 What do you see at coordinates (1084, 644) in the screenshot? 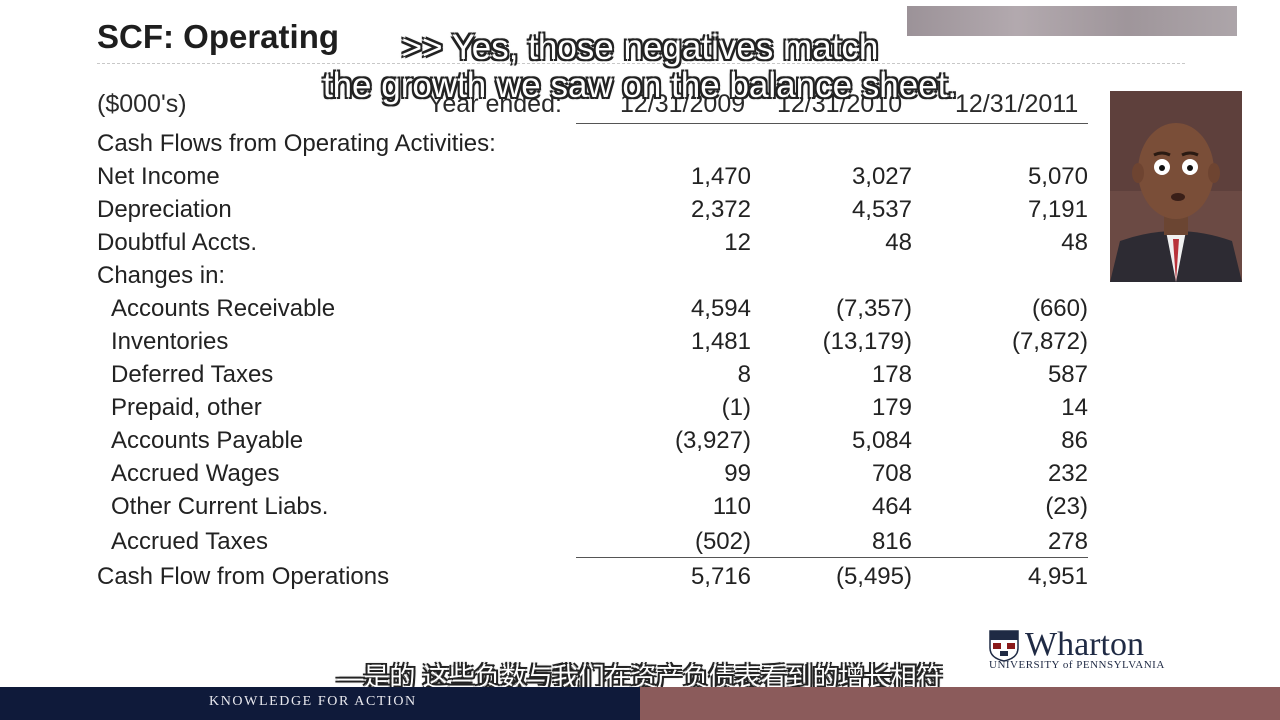
I see `logo-wordmark: Wharton` at bounding box center [1084, 644].